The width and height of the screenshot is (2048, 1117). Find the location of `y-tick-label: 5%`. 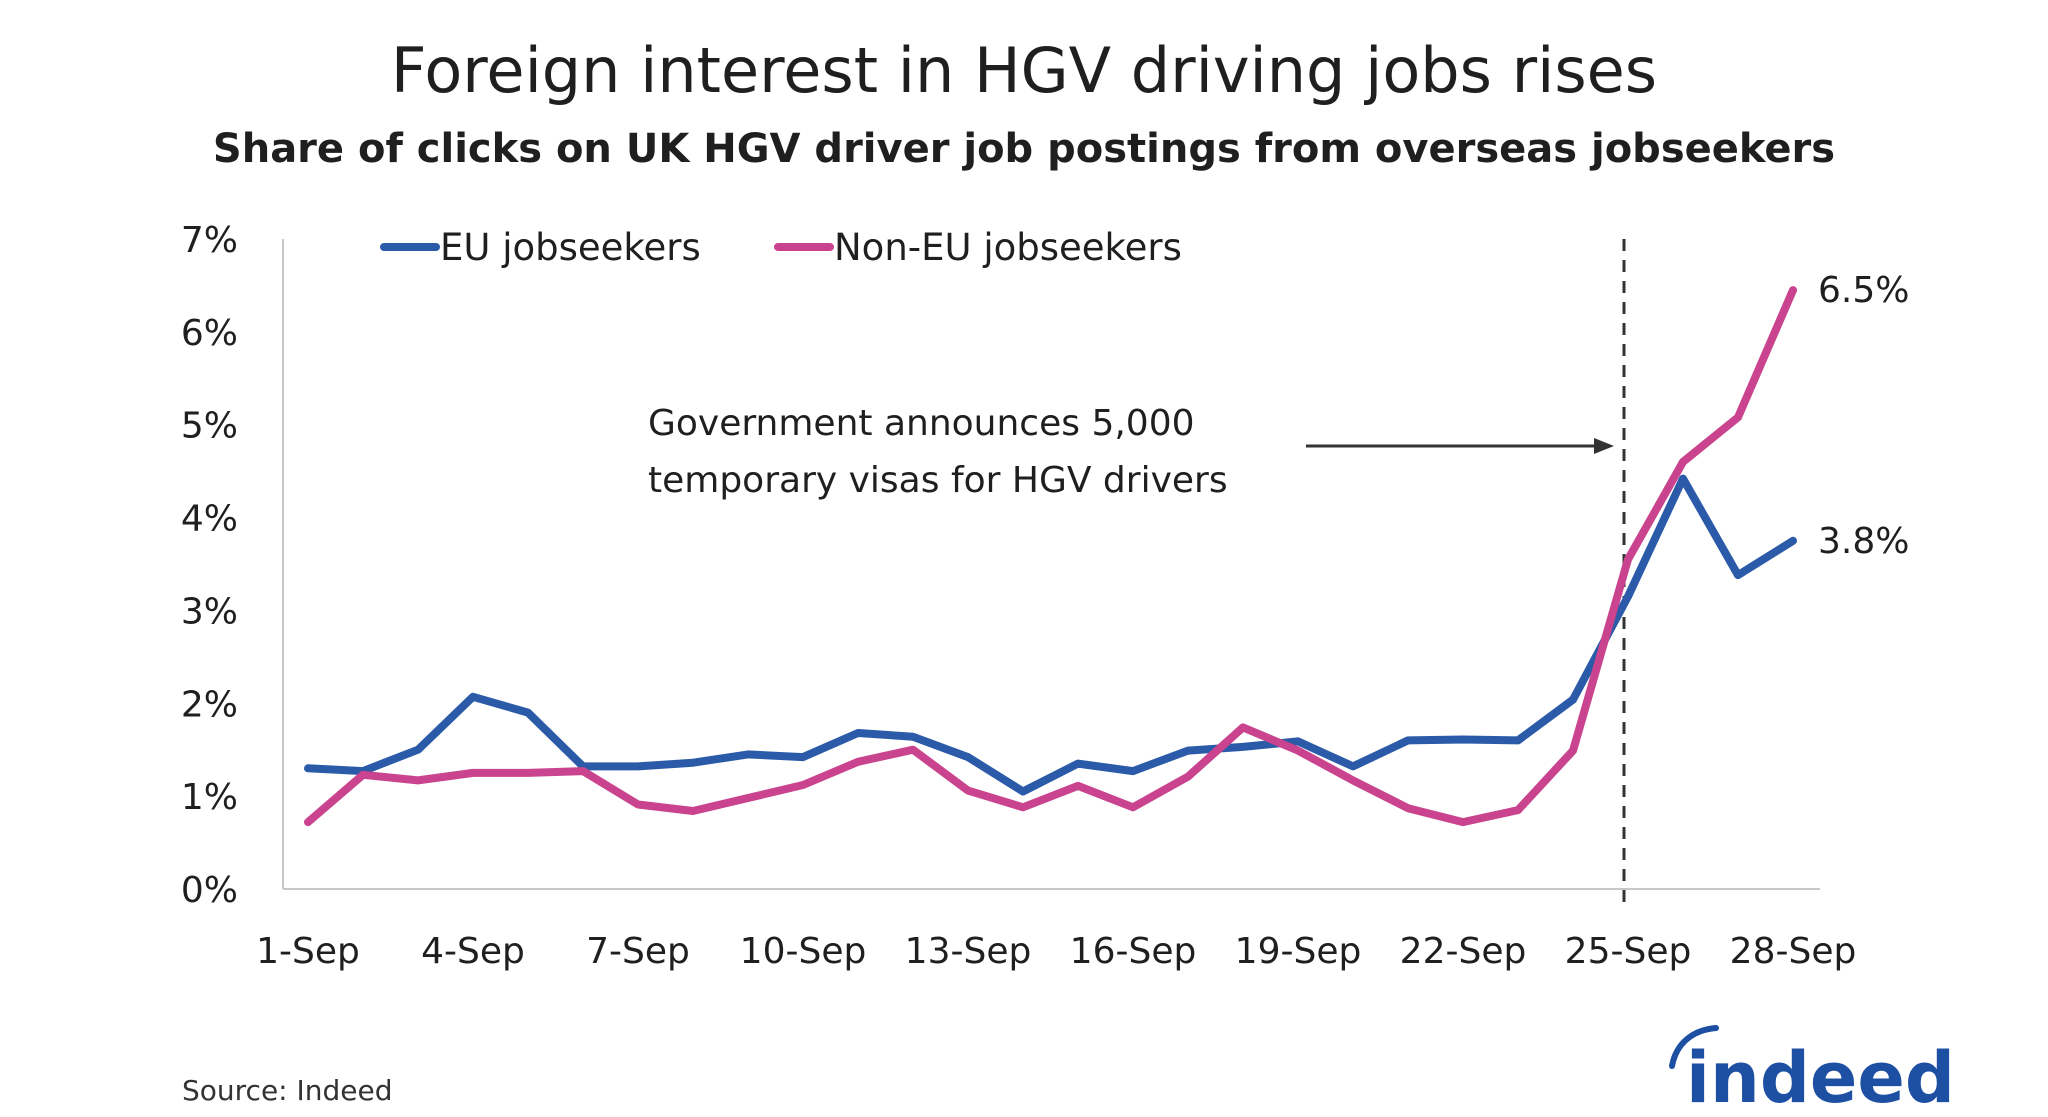

y-tick-label: 5% is located at coordinates (209, 426).